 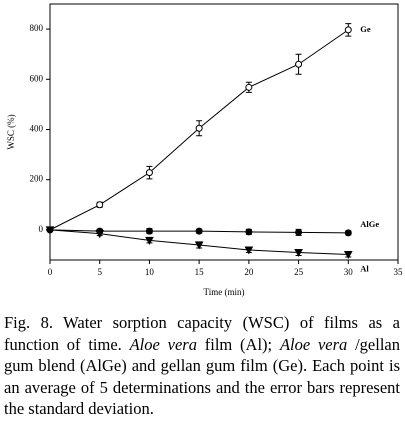 I want to click on y-tick-label: 200, so click(x=37, y=179).